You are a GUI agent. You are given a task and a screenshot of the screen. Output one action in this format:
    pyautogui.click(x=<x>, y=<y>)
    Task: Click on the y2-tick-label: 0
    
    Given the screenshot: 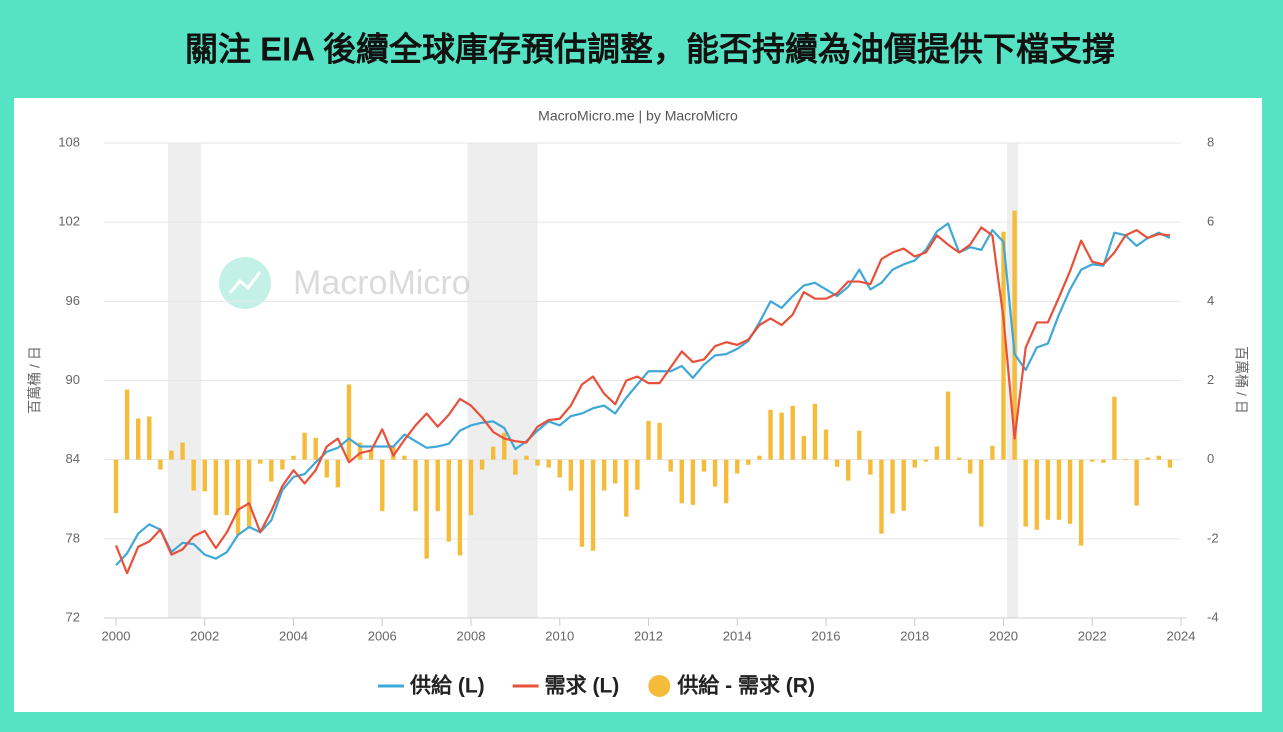 What is the action you would take?
    pyautogui.click(x=1210, y=458)
    